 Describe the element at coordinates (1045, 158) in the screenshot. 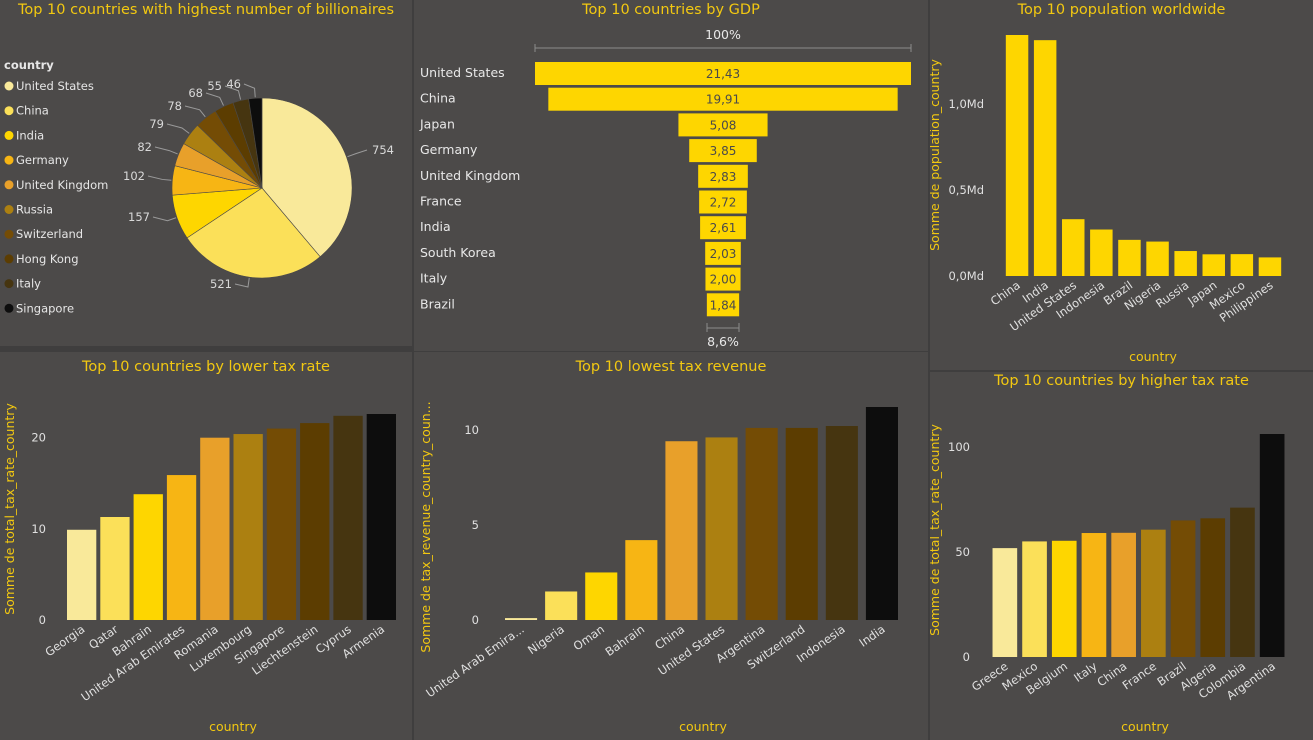

I see `population-bar-india` at that location.